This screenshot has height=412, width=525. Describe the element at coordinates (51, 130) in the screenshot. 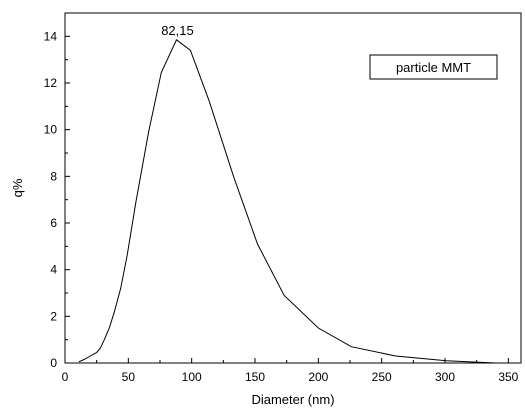

I see `y-tick-label: 10` at that location.